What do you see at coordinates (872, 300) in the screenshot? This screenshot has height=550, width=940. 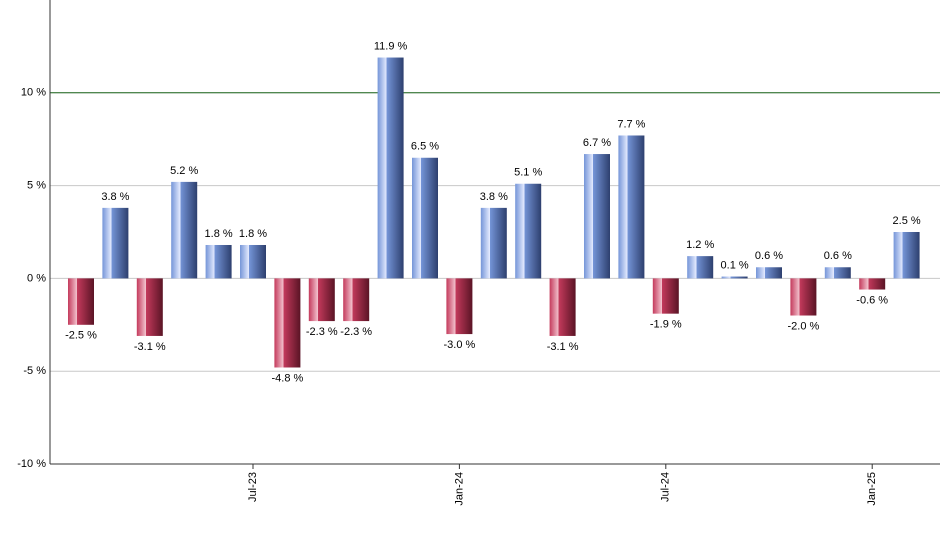 I see `value-label: -0.6 %` at bounding box center [872, 300].